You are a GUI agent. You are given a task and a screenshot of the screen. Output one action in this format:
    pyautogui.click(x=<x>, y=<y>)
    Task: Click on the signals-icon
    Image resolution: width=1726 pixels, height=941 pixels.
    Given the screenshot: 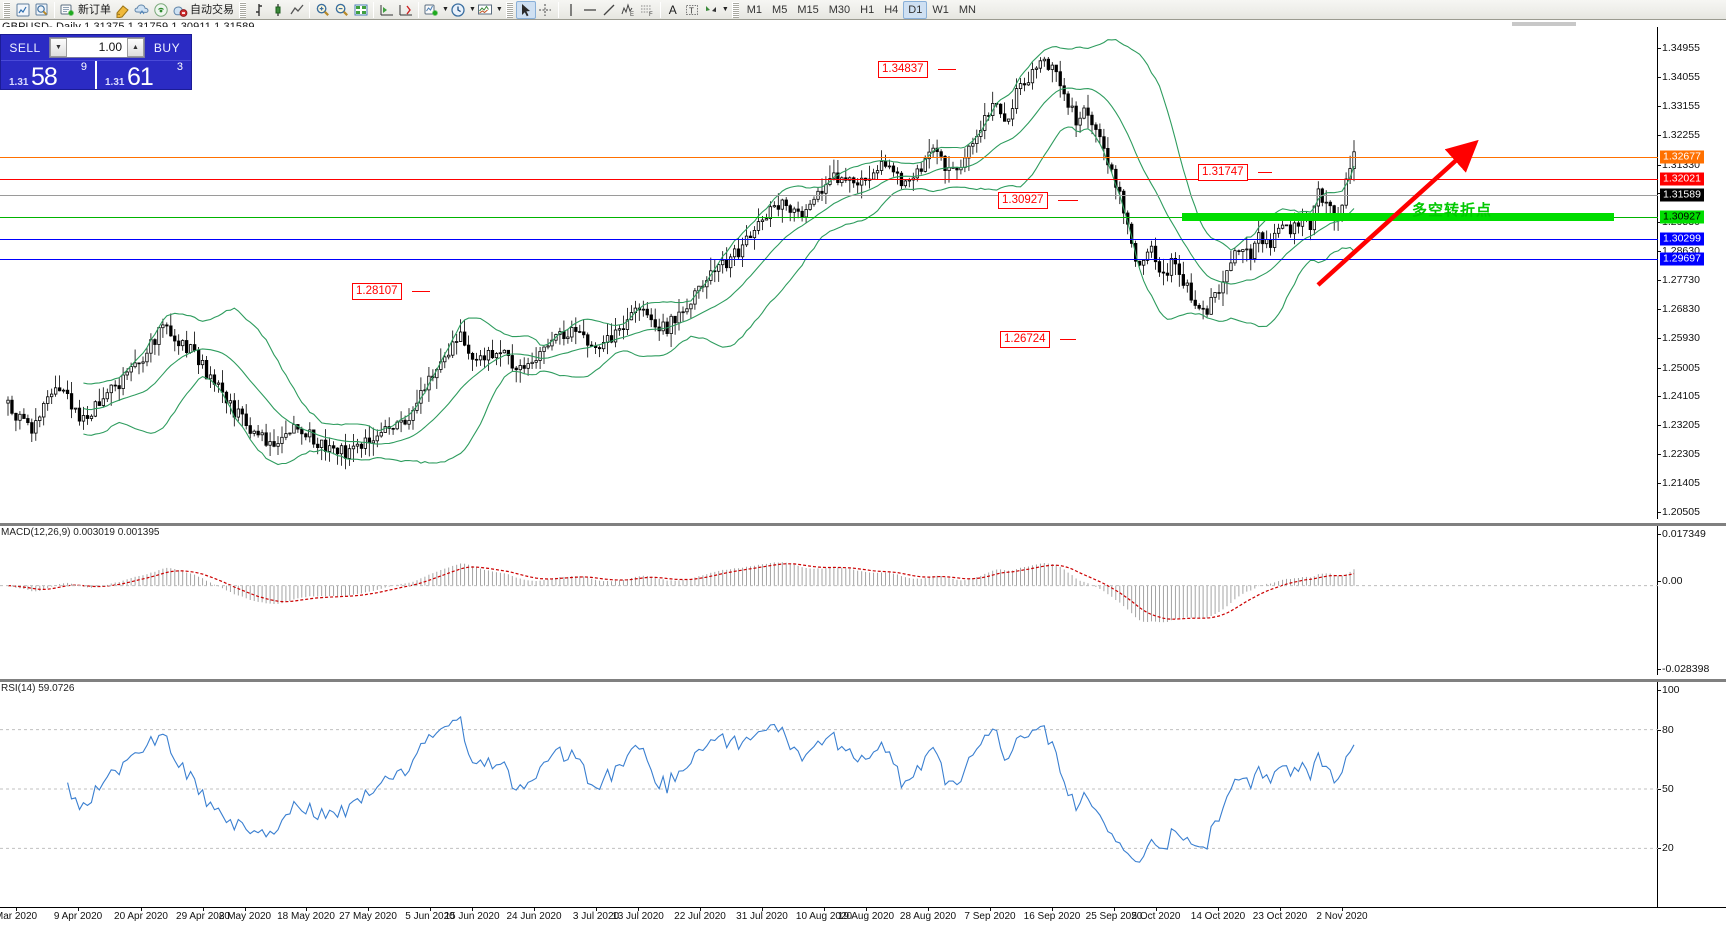 What is the action you would take?
    pyautogui.click(x=160, y=10)
    